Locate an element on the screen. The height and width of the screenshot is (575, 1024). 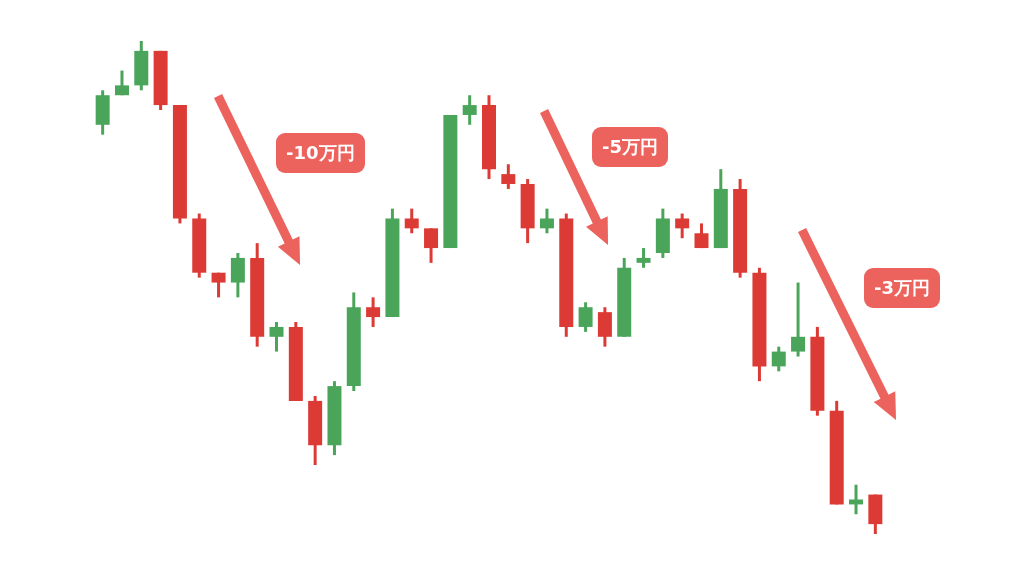
annotation: -5万円 is located at coordinates (630, 147).